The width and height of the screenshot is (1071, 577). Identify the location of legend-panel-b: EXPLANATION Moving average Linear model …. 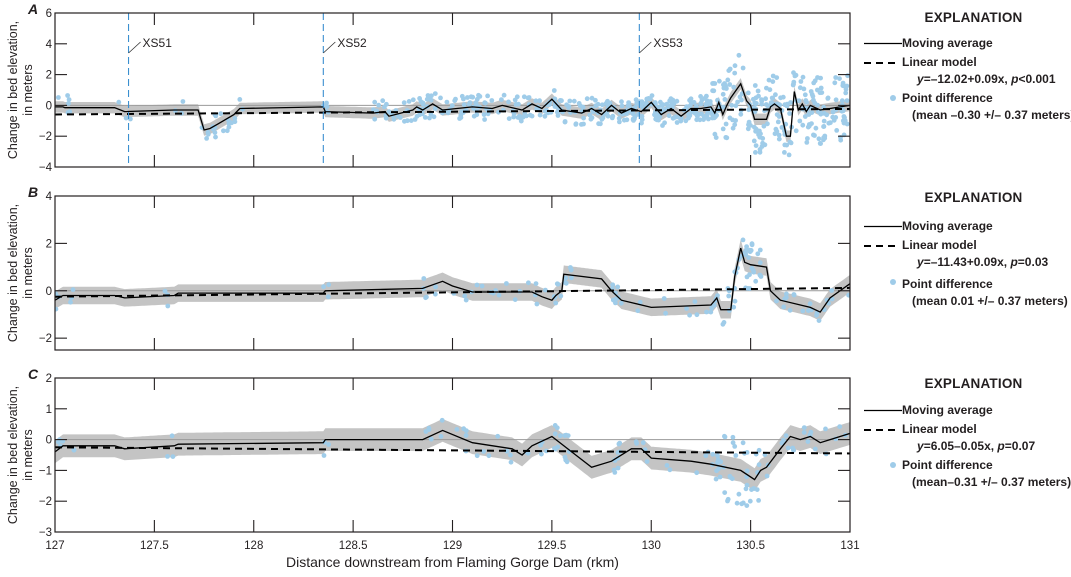
(966, 250).